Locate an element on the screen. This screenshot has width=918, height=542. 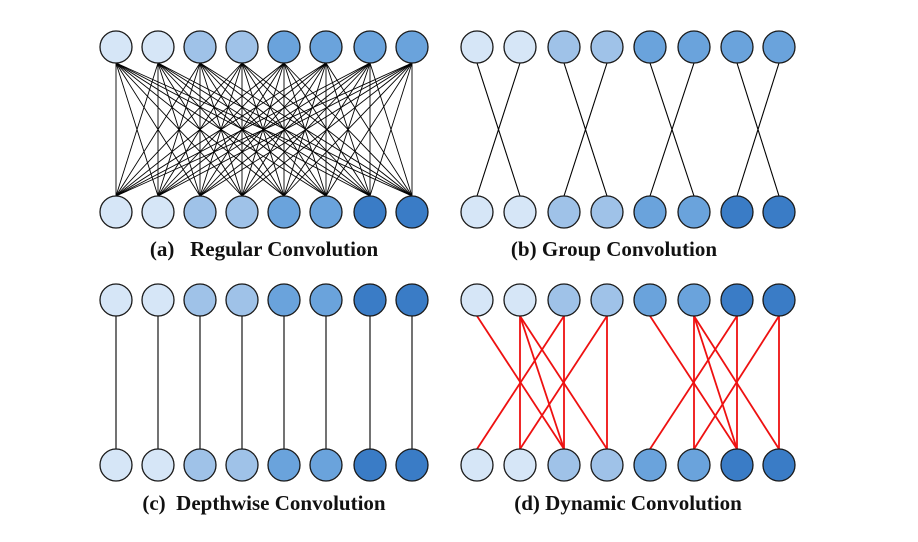
caption-dynamic-convolution: (d) Dynamic Convolution is located at coordinates (628, 503).